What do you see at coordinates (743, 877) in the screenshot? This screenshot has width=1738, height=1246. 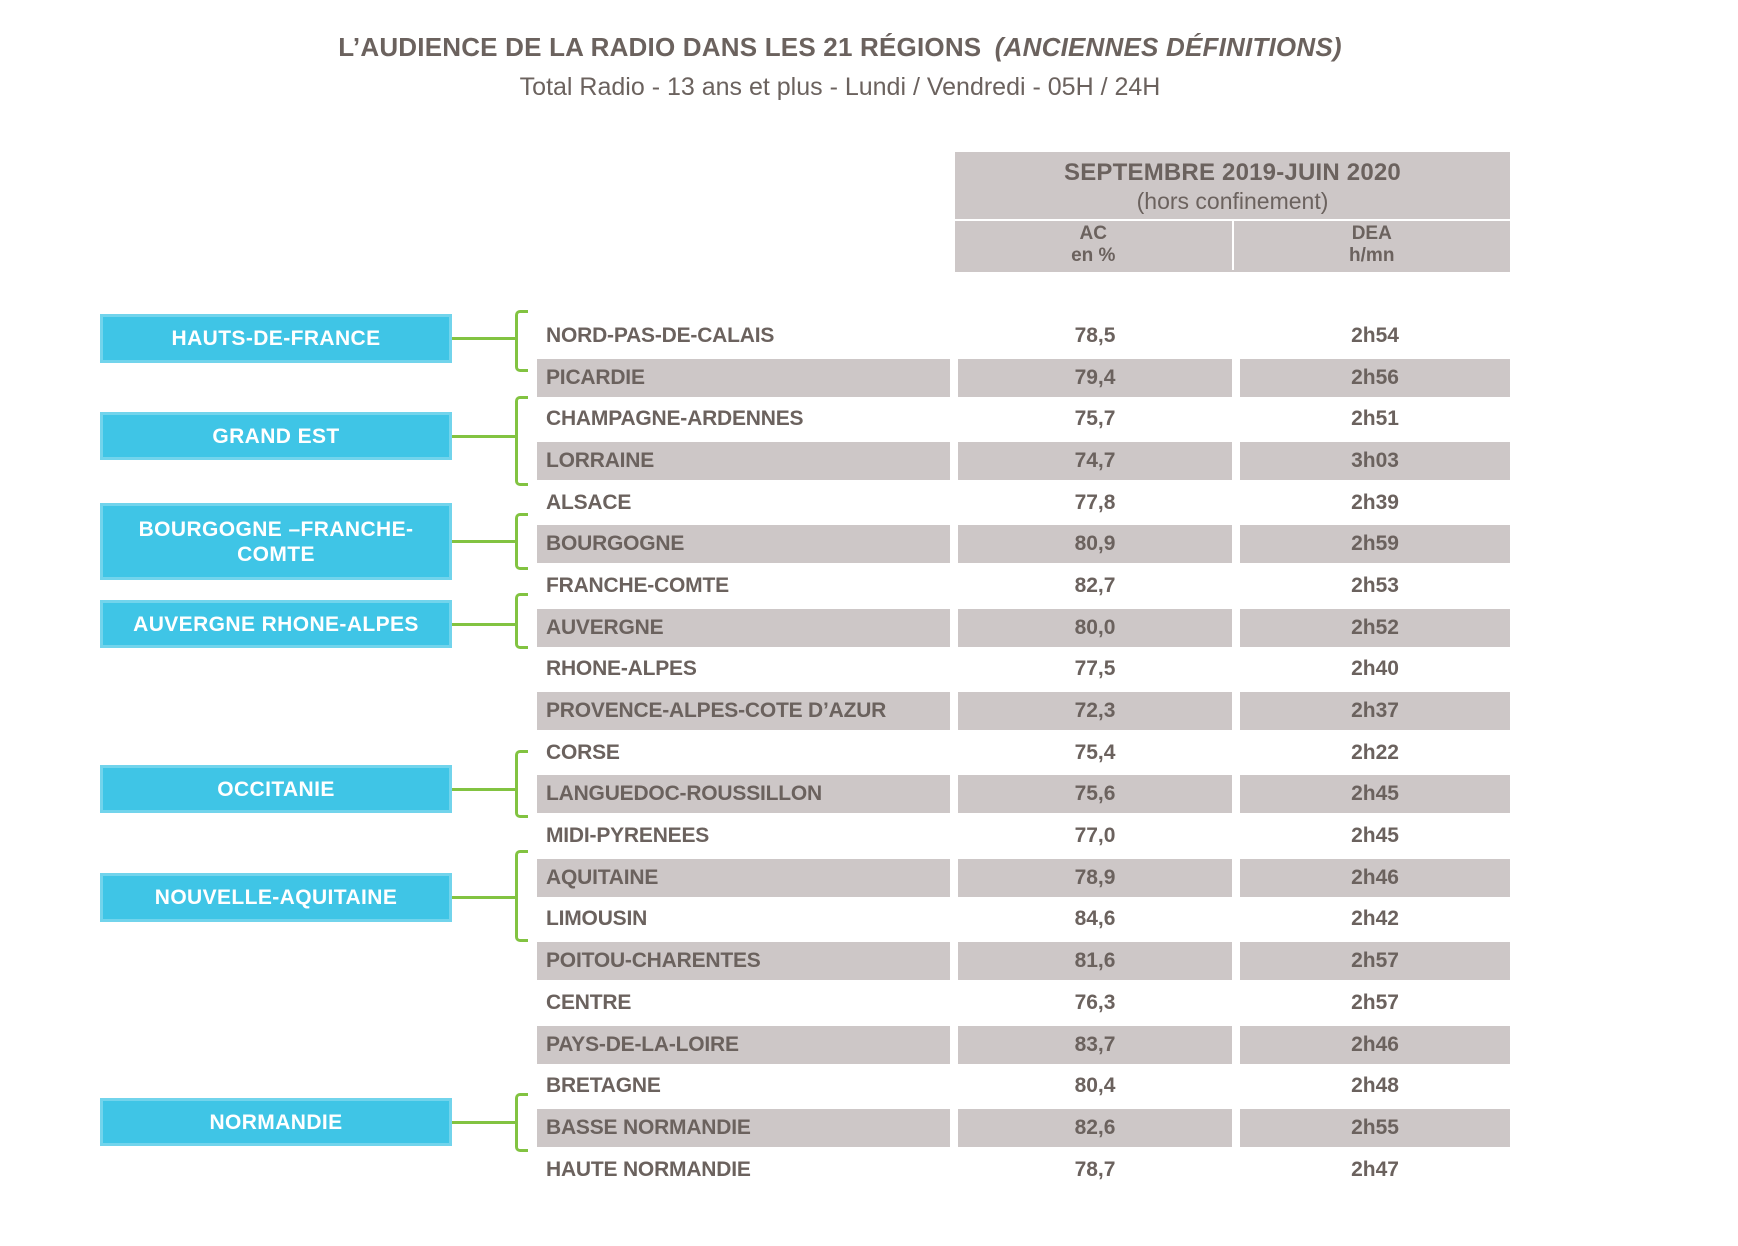 I see `old-region-name: AQUITAINE` at bounding box center [743, 877].